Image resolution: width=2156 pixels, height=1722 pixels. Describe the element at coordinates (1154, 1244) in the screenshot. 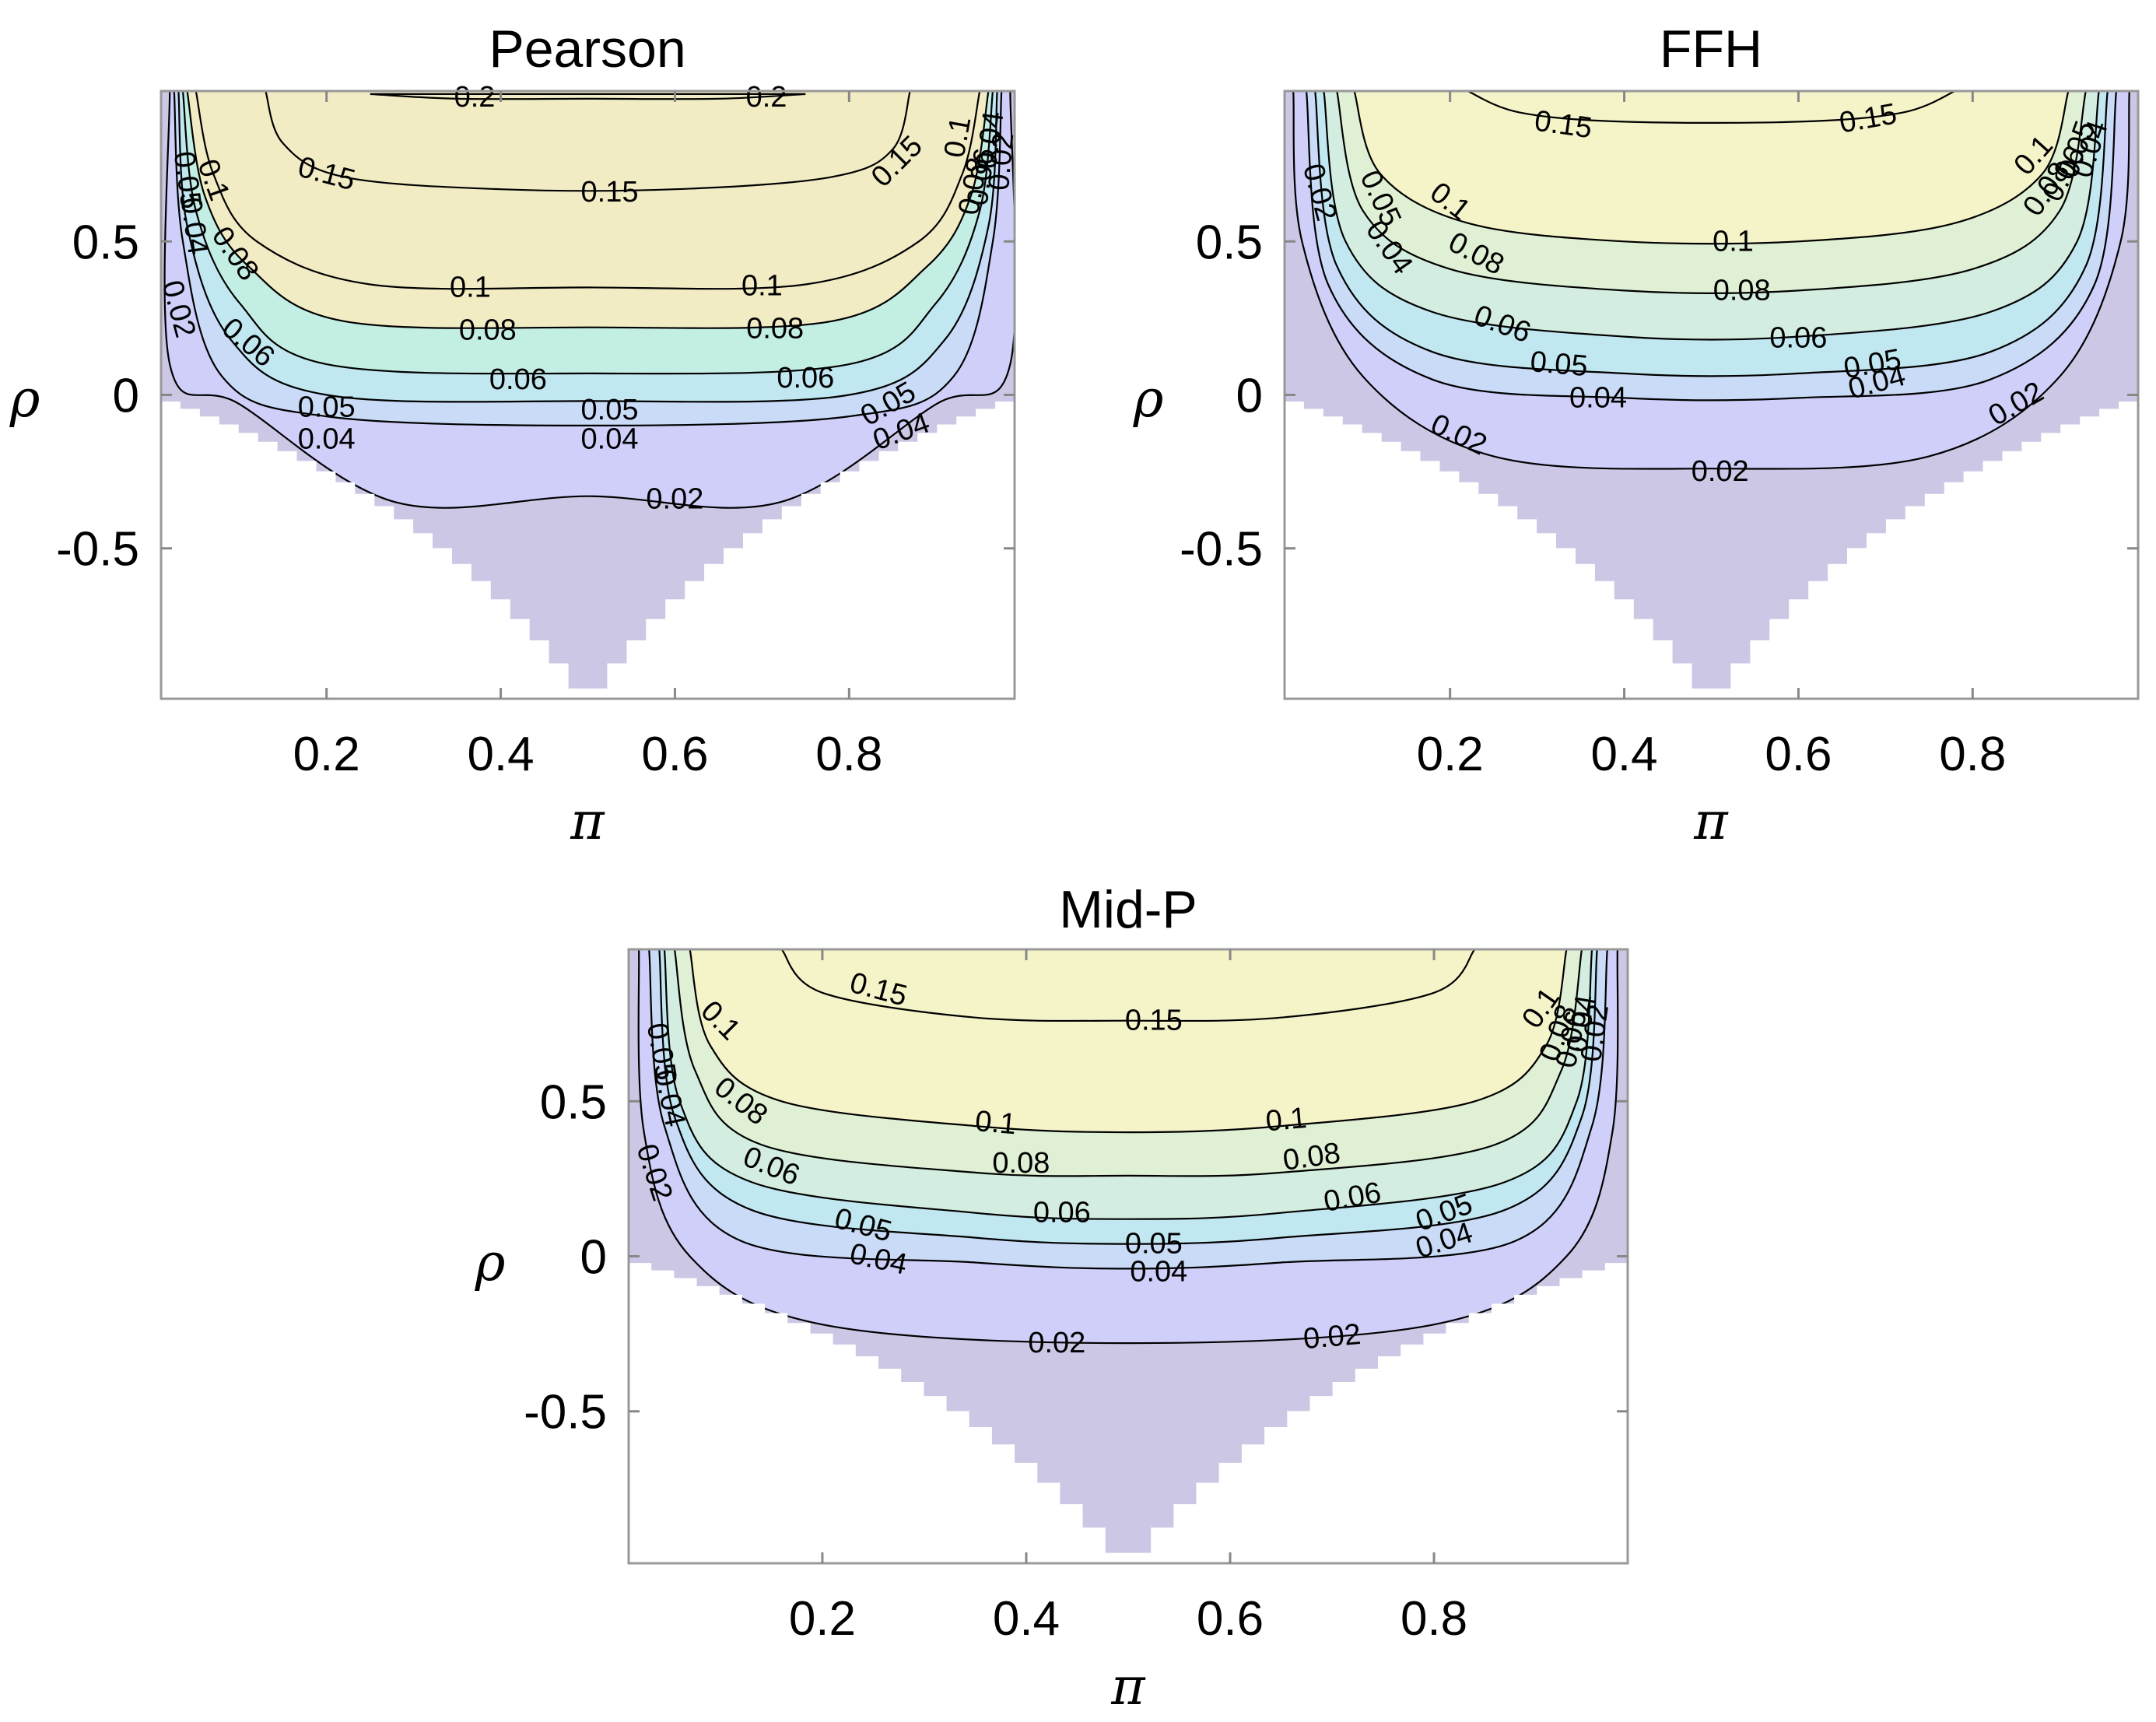

I see `midp-contour-label: 0.05` at that location.